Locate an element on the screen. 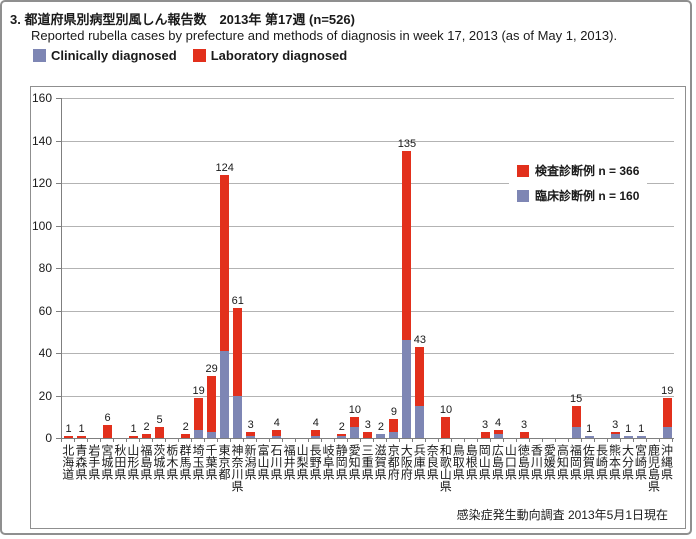 The height and width of the screenshot is (539, 696). bar-column: 124 is located at coordinates (224, 268).